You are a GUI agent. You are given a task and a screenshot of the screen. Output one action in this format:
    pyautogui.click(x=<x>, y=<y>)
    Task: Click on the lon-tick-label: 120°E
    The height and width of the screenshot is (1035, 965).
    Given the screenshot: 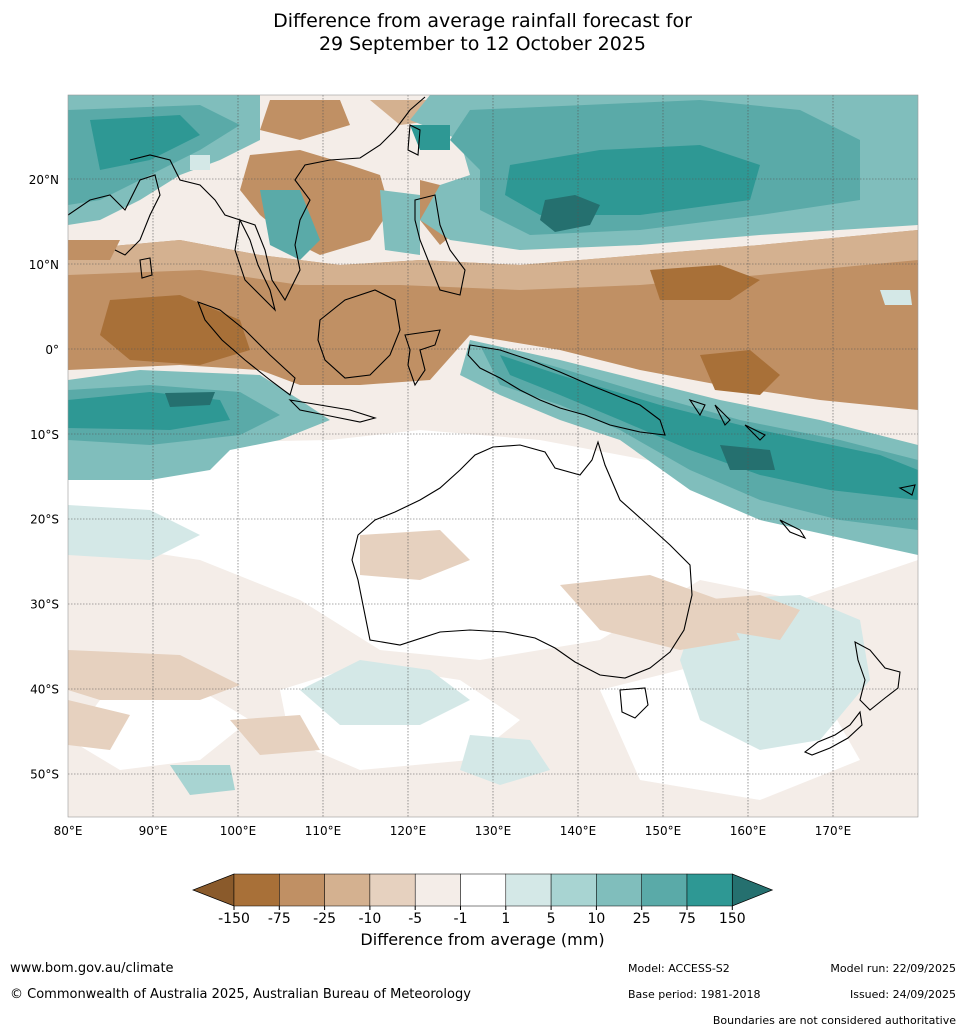 What is the action you would take?
    pyautogui.click(x=408, y=831)
    